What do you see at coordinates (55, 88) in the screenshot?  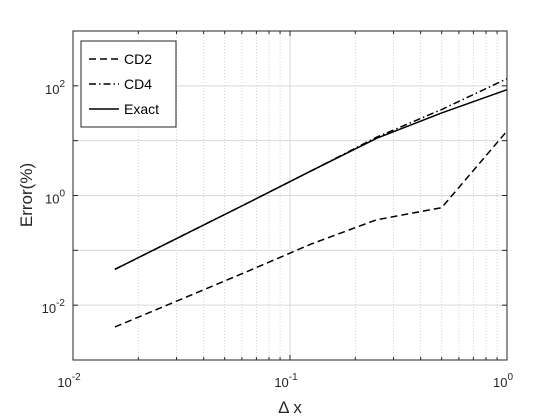 I see `y-tick-label: 10²` at bounding box center [55, 88].